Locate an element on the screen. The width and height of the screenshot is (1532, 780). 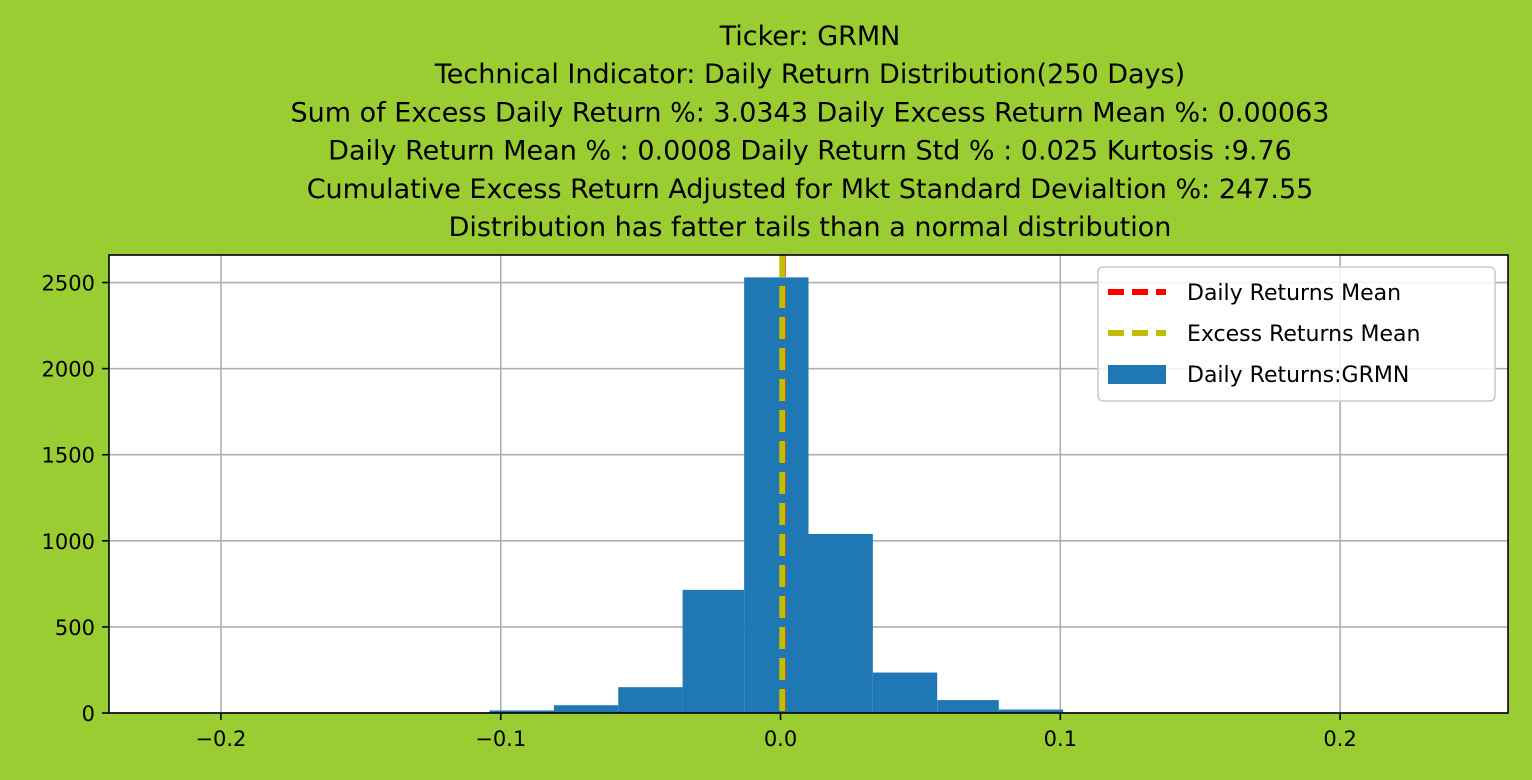
x-tick-label-1: −0.1 is located at coordinates (500, 739).